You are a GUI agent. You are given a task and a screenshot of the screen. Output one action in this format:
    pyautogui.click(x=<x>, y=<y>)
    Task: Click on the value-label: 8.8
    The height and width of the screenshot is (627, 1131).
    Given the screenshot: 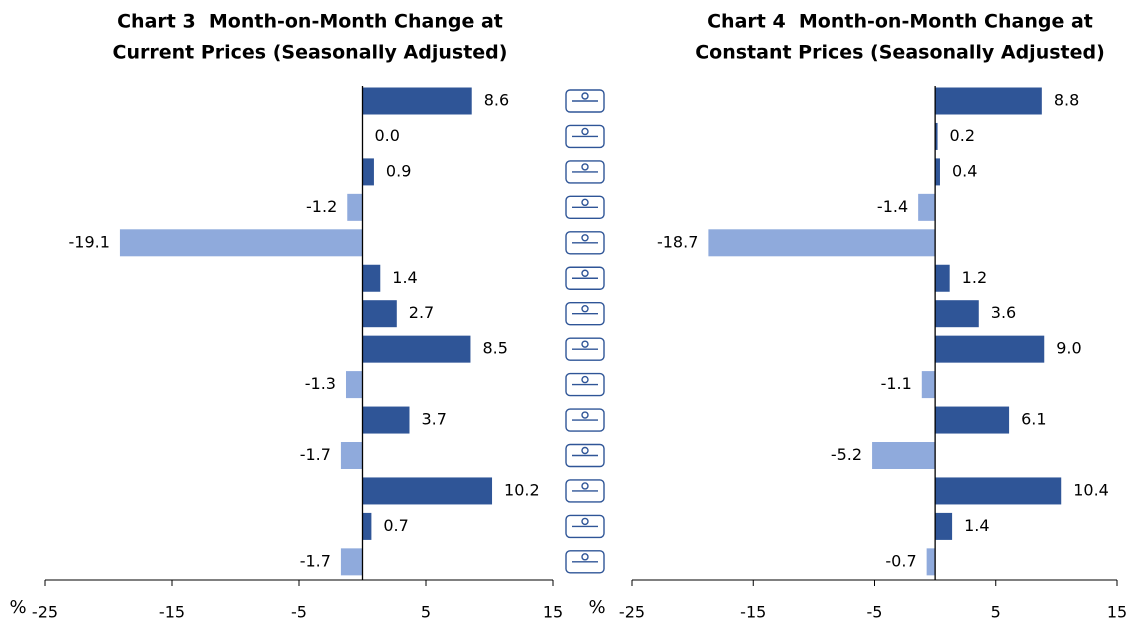 What is the action you would take?
    pyautogui.click(x=1066, y=100)
    